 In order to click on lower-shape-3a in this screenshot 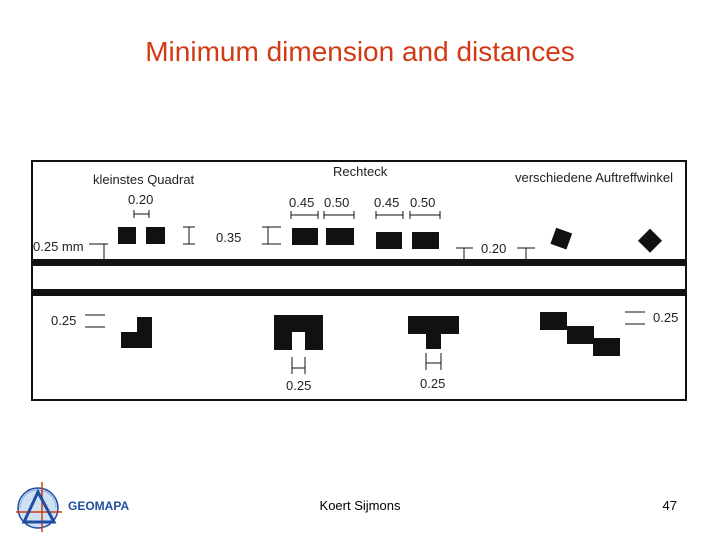, I will do `click(433, 325)`.